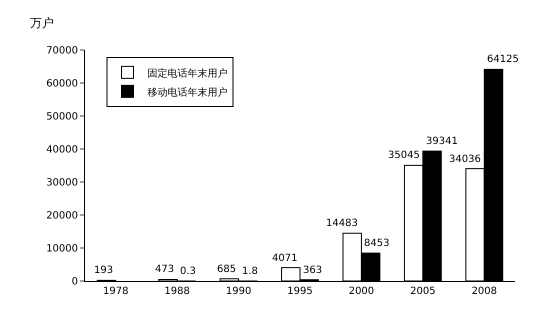 This screenshot has width=554, height=320. Describe the element at coordinates (377, 243) in the screenshot. I see `data-label: 8453` at that location.